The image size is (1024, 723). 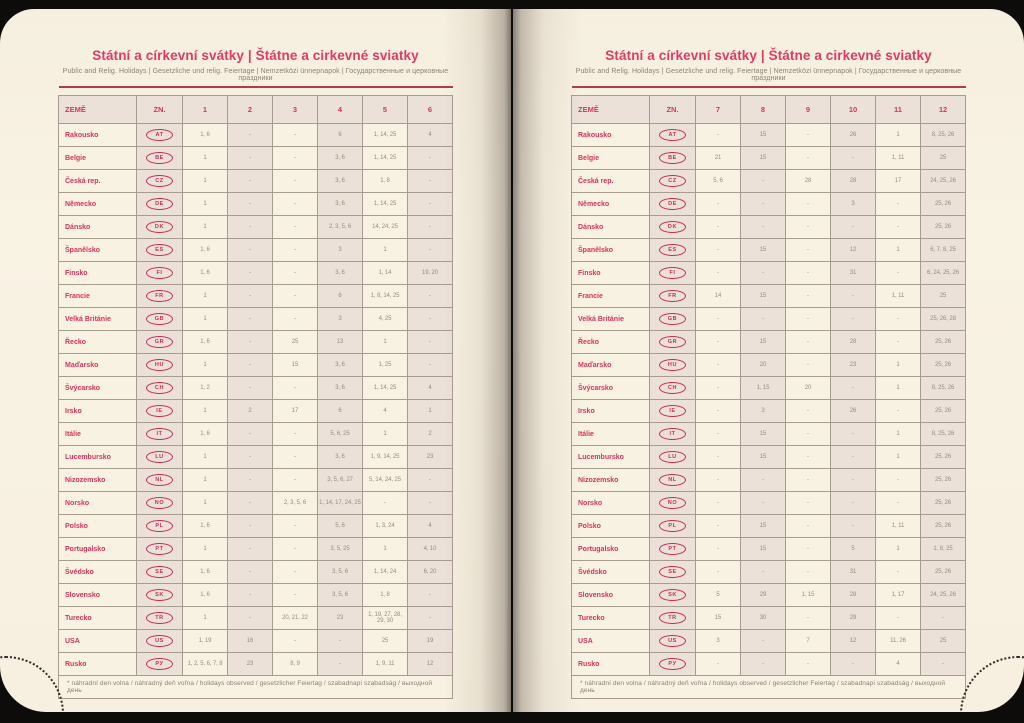 What do you see at coordinates (610, 158) in the screenshot?
I see `country-cell: Belgie` at bounding box center [610, 158].